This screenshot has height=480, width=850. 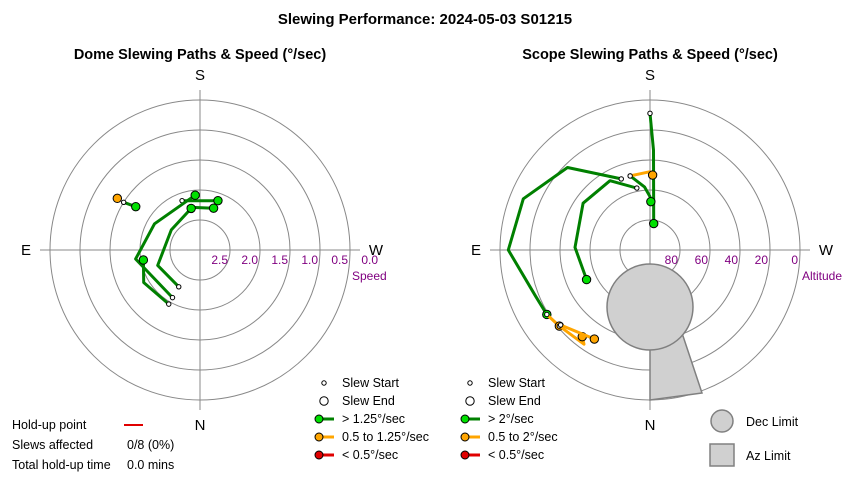 I want to click on scope-legend-label-0: Slew Start, so click(x=516, y=383).